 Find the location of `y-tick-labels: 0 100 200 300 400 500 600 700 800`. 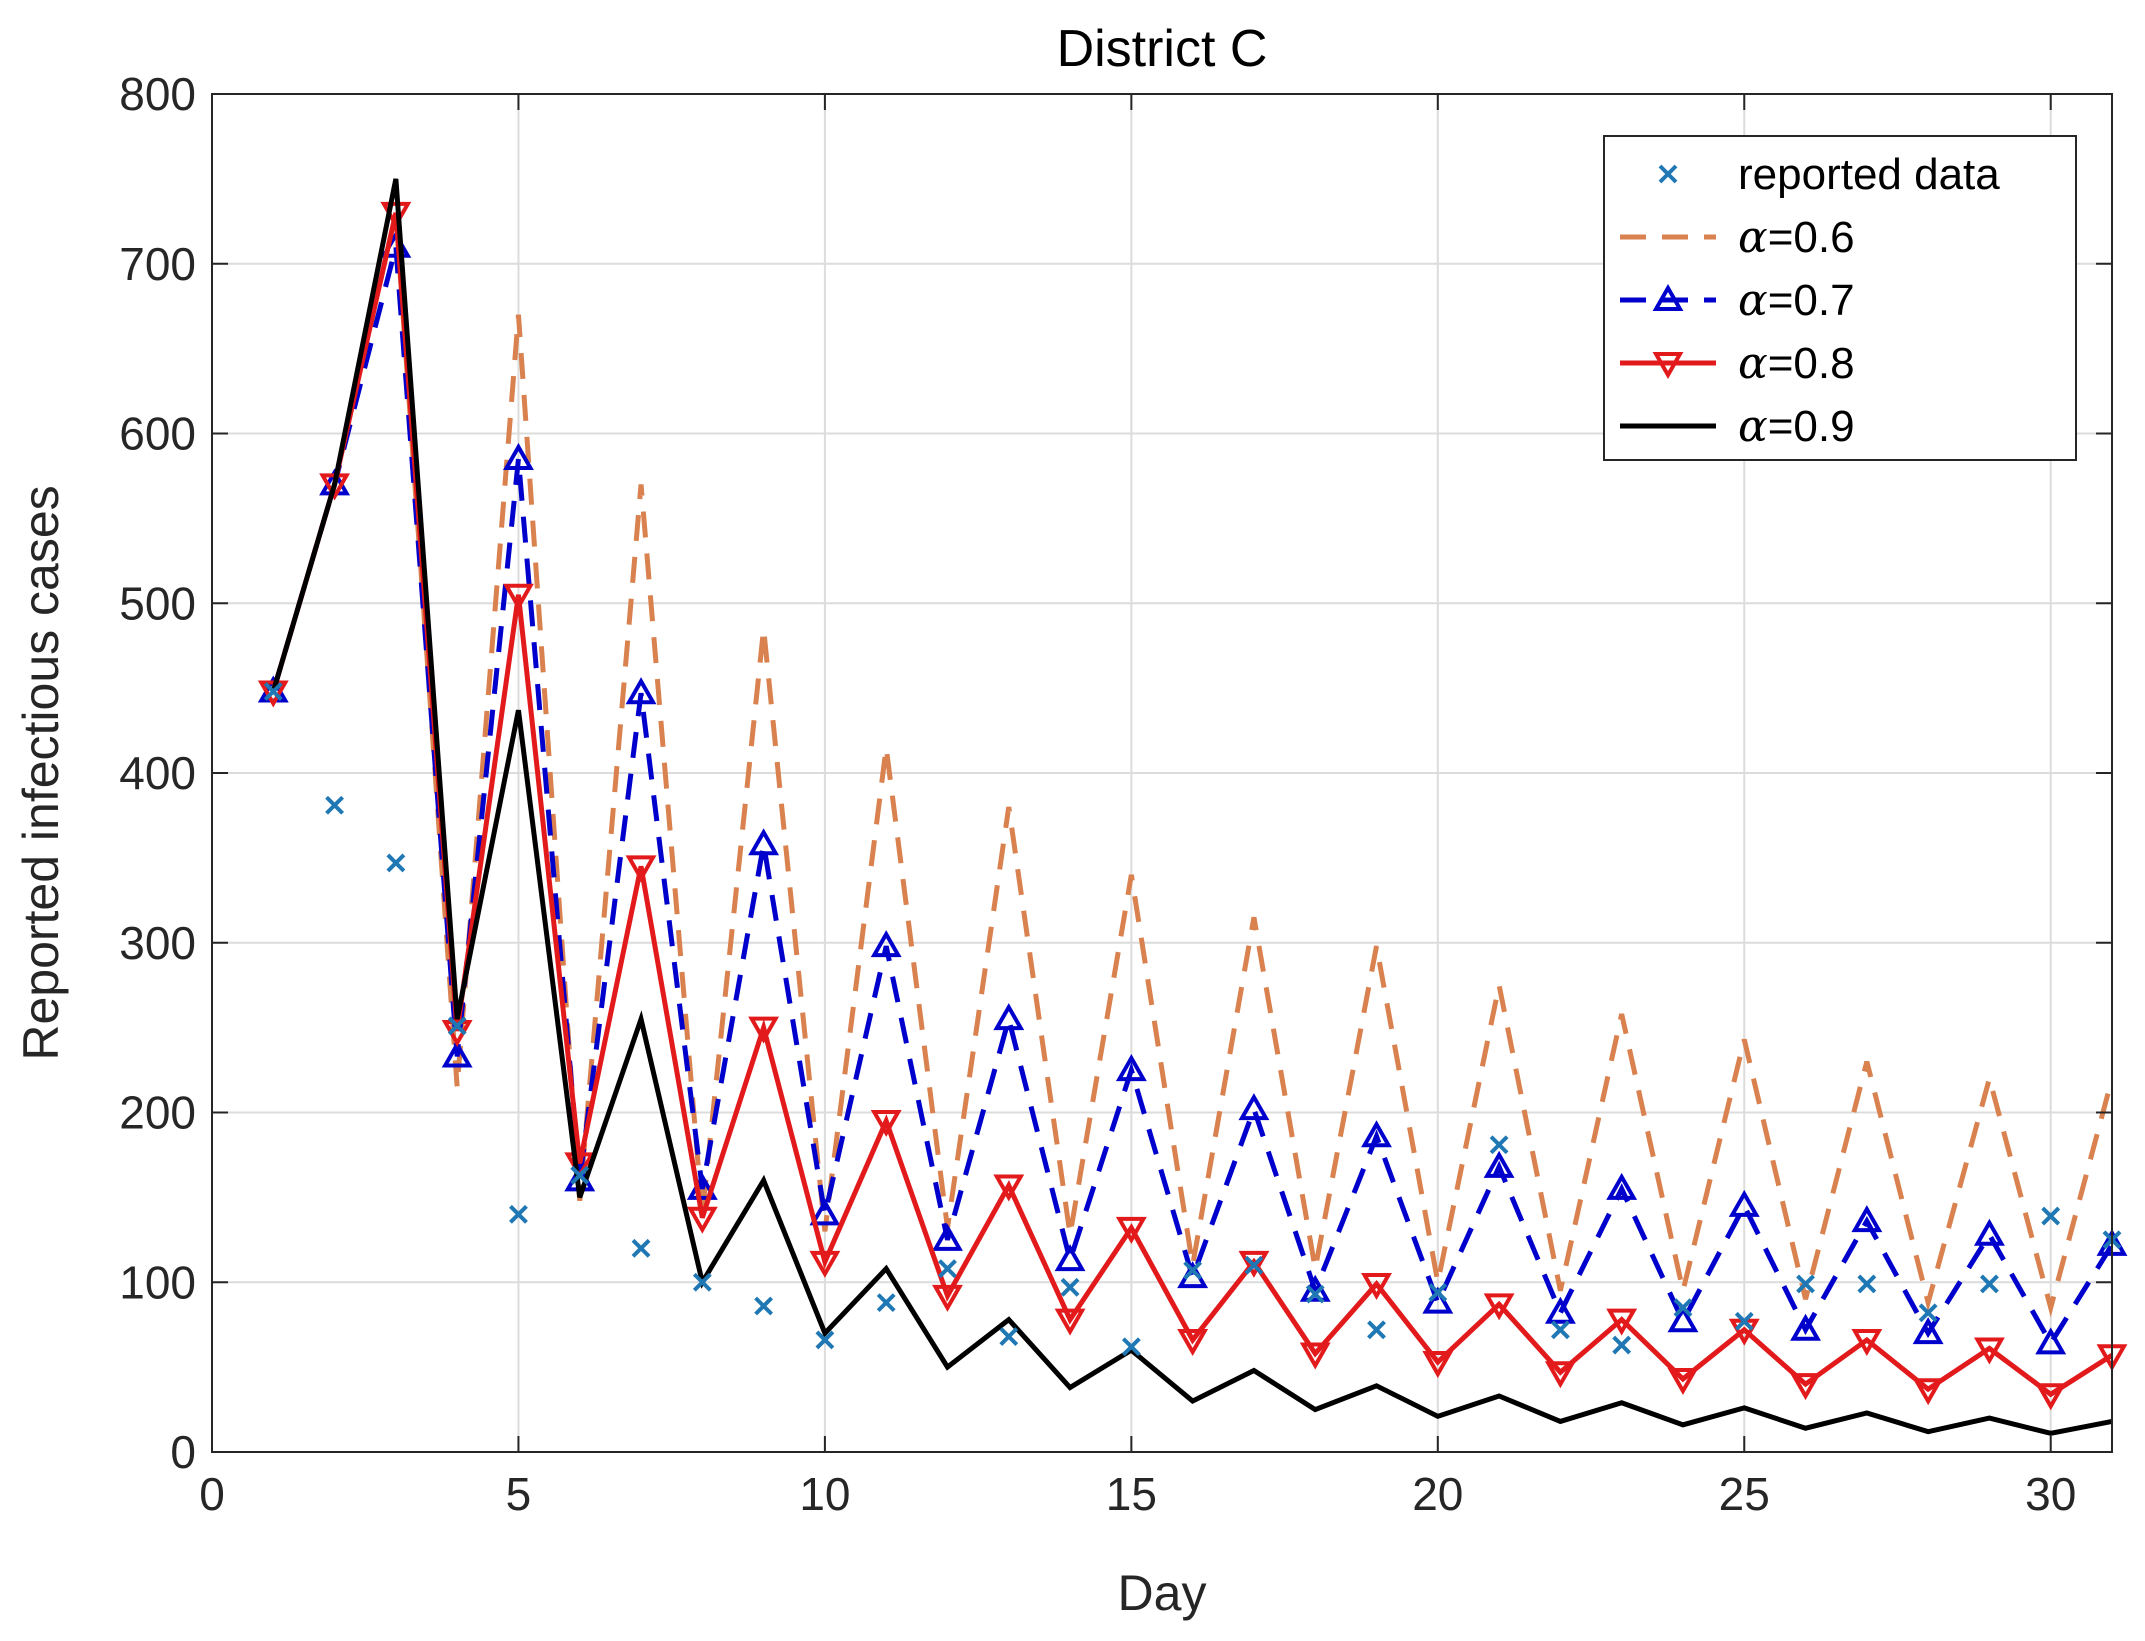

y-tick-labels: 0 100 200 300 400 500 600 700 800 is located at coordinates (157, 773).